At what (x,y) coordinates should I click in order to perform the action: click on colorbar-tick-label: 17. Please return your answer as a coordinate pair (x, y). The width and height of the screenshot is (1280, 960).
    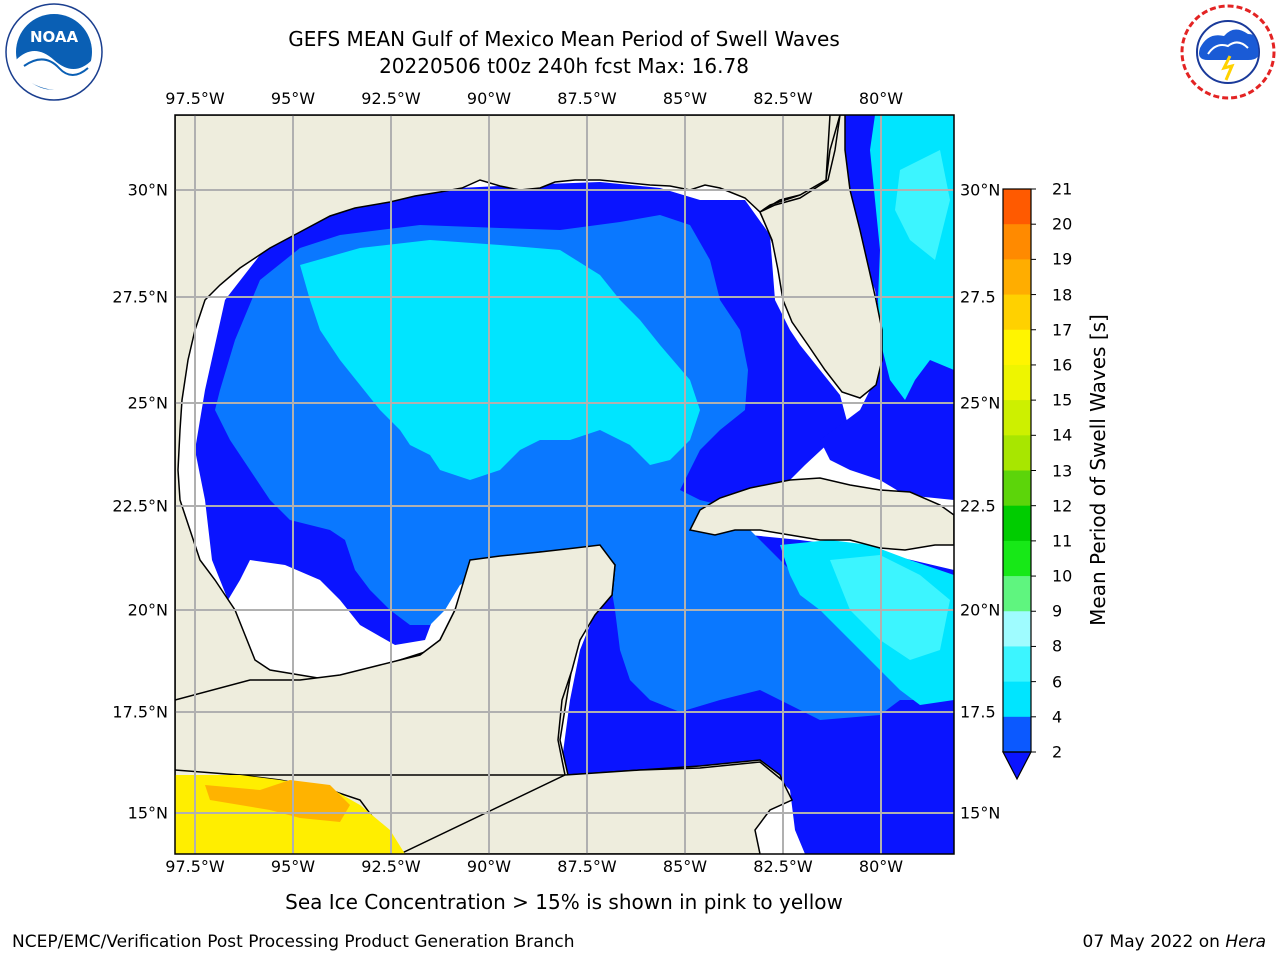
    Looking at the image, I should click on (1062, 330).